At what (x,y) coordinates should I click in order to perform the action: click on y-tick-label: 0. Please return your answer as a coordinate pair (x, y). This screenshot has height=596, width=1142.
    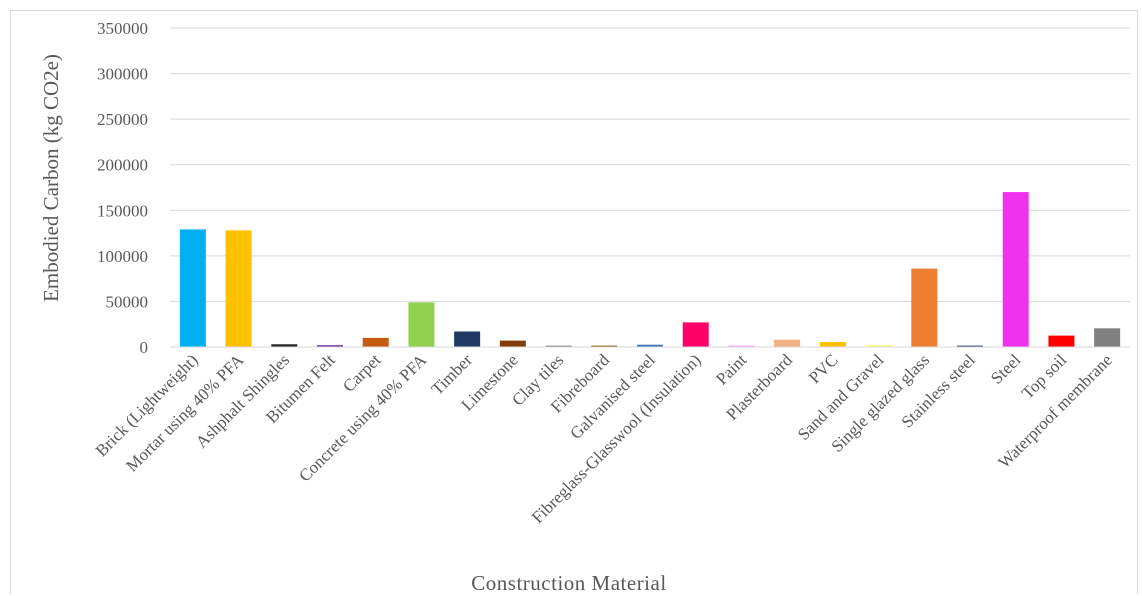
    Looking at the image, I should click on (144, 347).